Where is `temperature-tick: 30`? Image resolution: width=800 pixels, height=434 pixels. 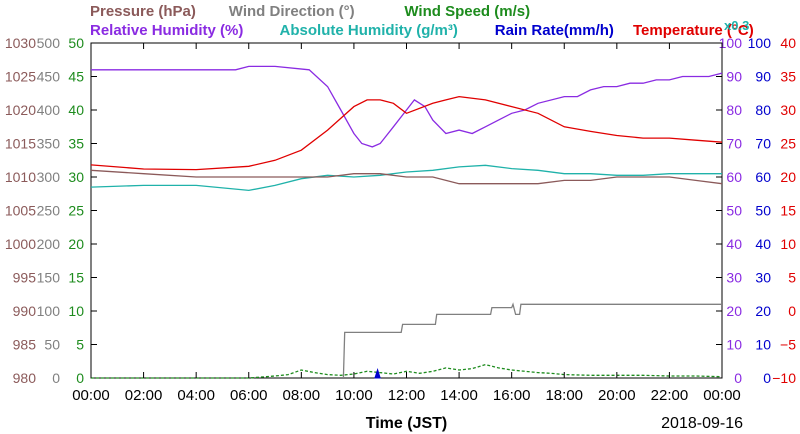 temperature-tick: 30 is located at coordinates (788, 110).